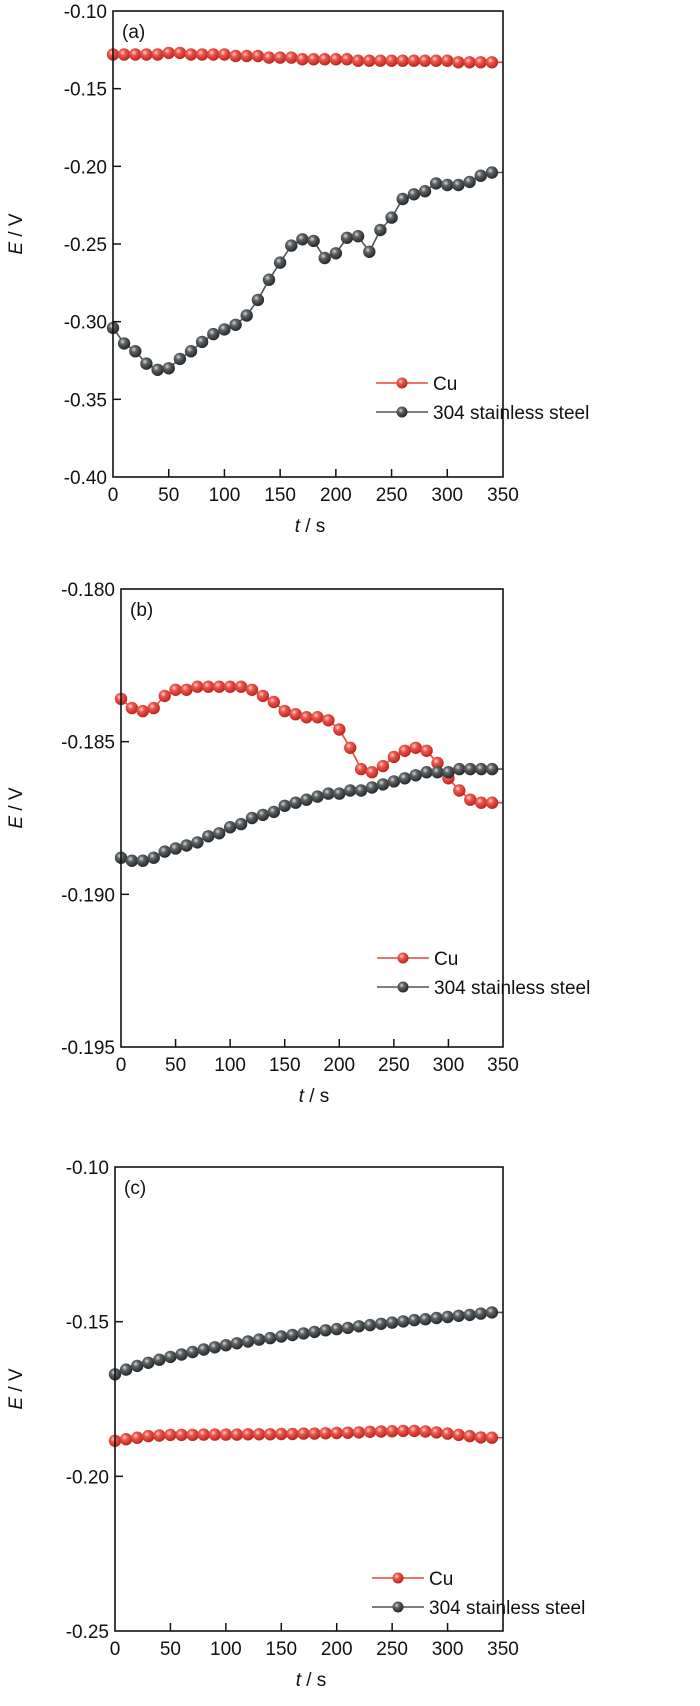 This screenshot has height=1706, width=700. Describe the element at coordinates (88, 1048) in the screenshot. I see `y-tick-label: -0.195` at that location.